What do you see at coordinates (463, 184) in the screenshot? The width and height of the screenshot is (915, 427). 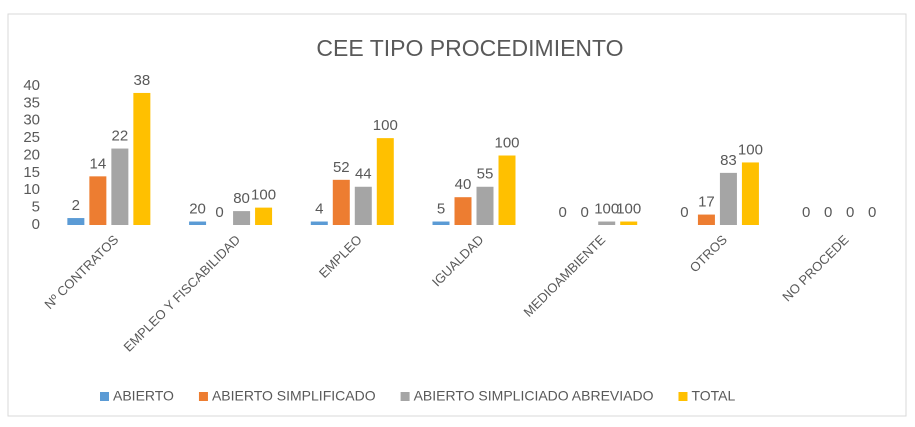 I see `data-label: 40` at bounding box center [463, 184].